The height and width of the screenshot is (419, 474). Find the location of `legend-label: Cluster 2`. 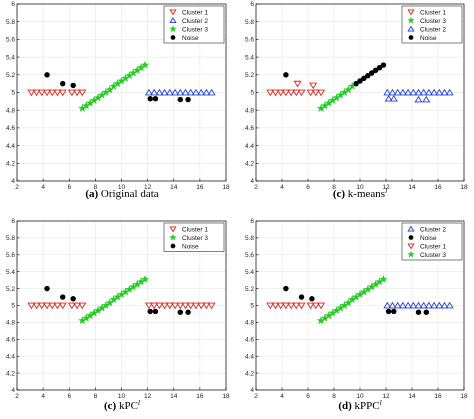

legend-label: Cluster 2 is located at coordinates (433, 29).